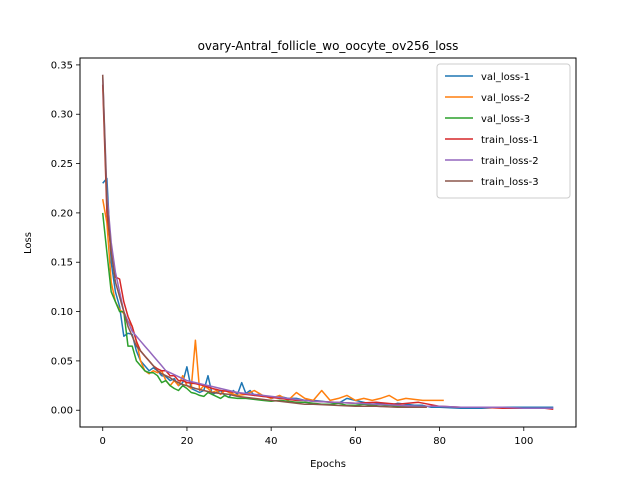 Image resolution: width=640 pixels, height=480 pixels. I want to click on legend-entry-train_loss-2: train_loss-2, so click(510, 161).